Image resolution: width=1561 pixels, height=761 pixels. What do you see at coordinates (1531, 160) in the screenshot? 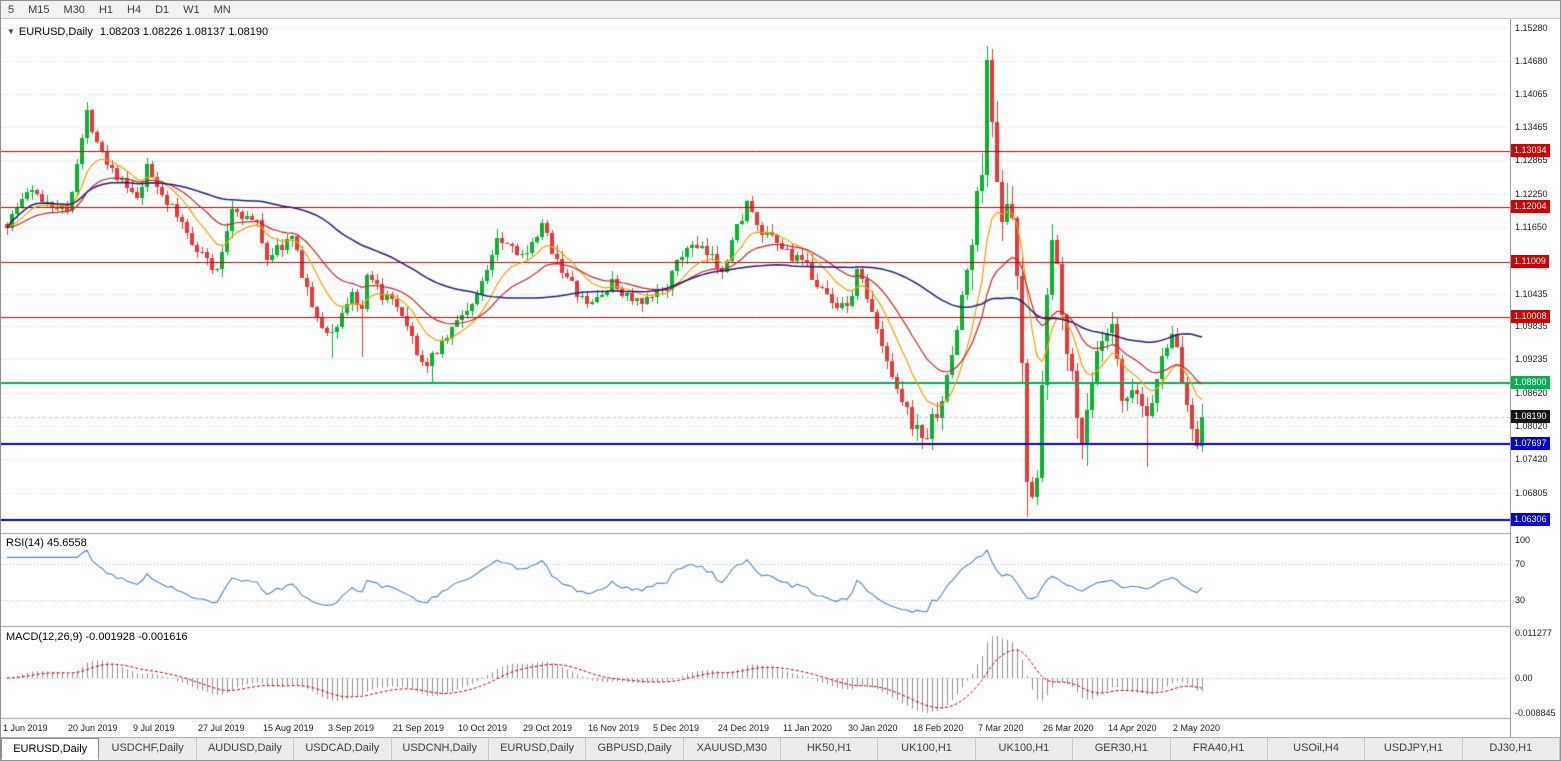
I see `price-tick-label: 1.12865` at bounding box center [1531, 160].